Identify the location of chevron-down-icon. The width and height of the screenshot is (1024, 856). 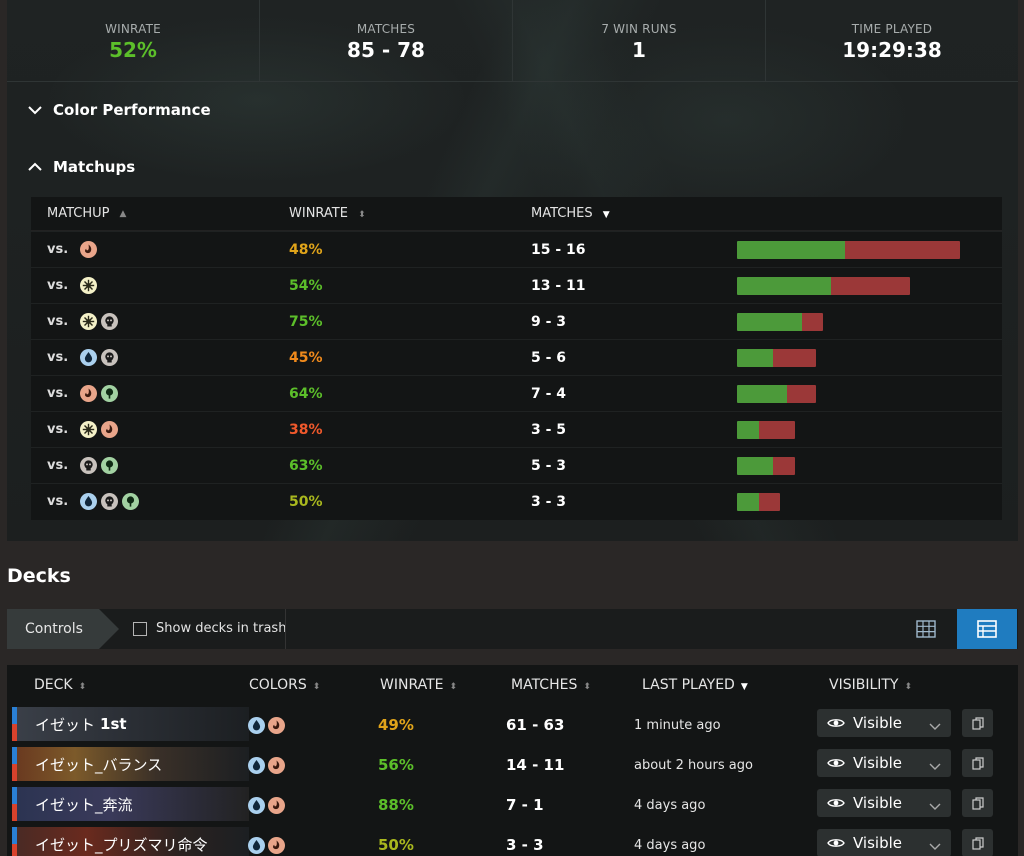
(935, 846).